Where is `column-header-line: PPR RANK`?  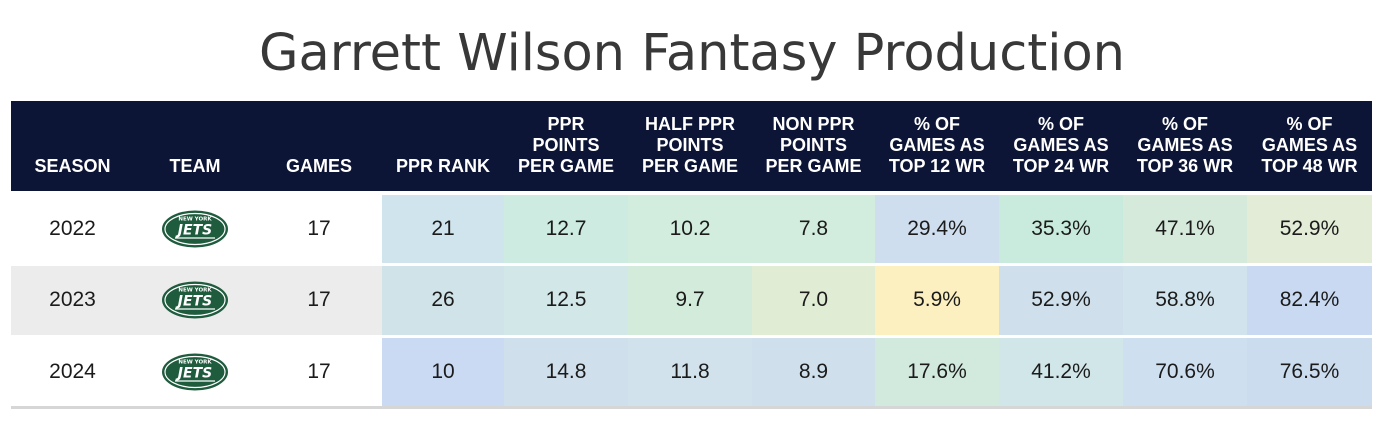
column-header-line: PPR RANK is located at coordinates (442, 166).